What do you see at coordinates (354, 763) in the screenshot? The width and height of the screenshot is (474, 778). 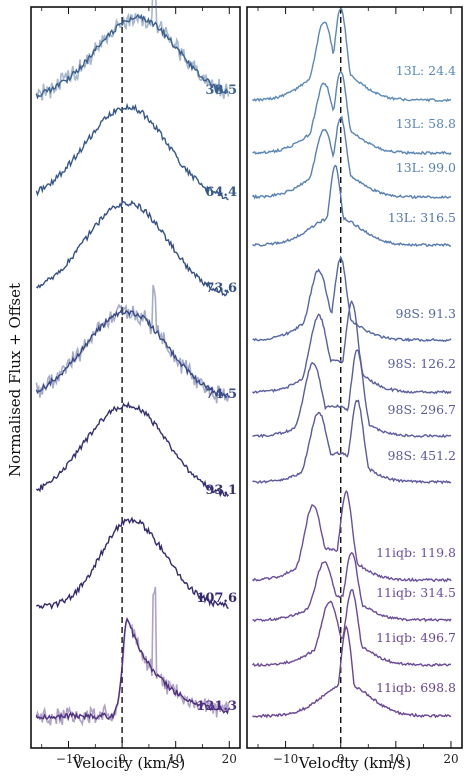 I see `right-x-axis-label: Velocity (km/s)` at bounding box center [354, 763].